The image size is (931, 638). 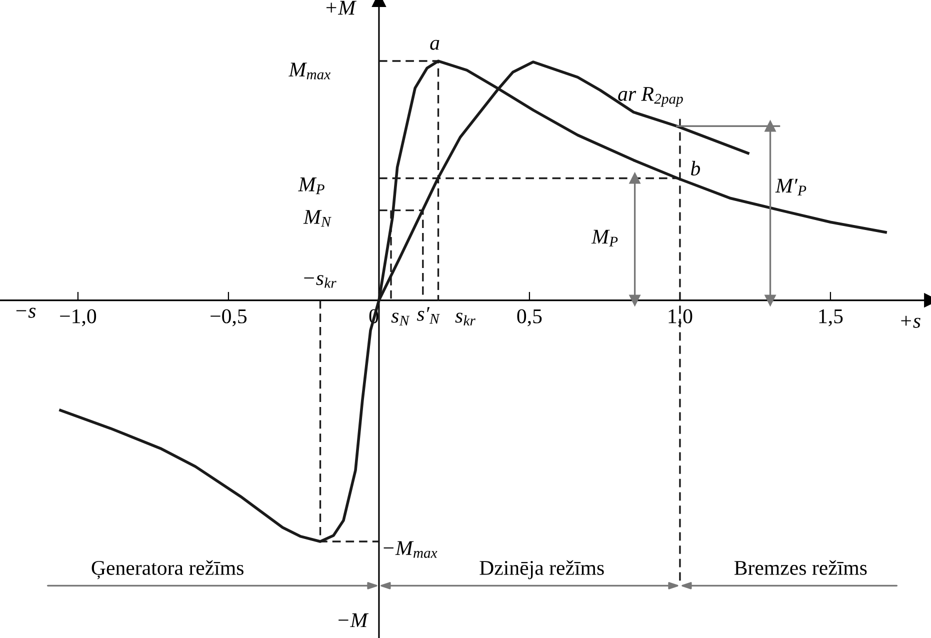 What do you see at coordinates (831, 317) in the screenshot?
I see `x-tick-label: 1,5` at bounding box center [831, 317].